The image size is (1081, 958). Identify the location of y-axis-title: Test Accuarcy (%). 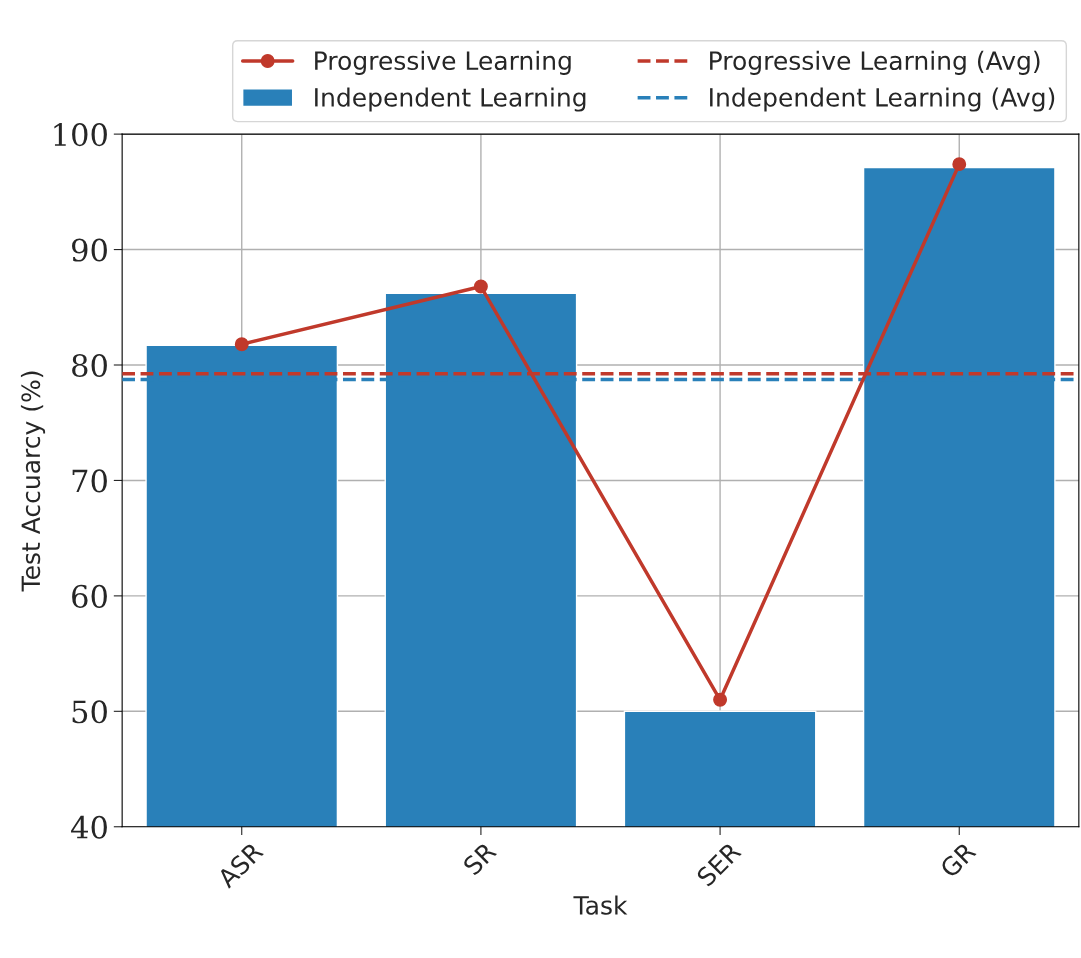
(33, 481).